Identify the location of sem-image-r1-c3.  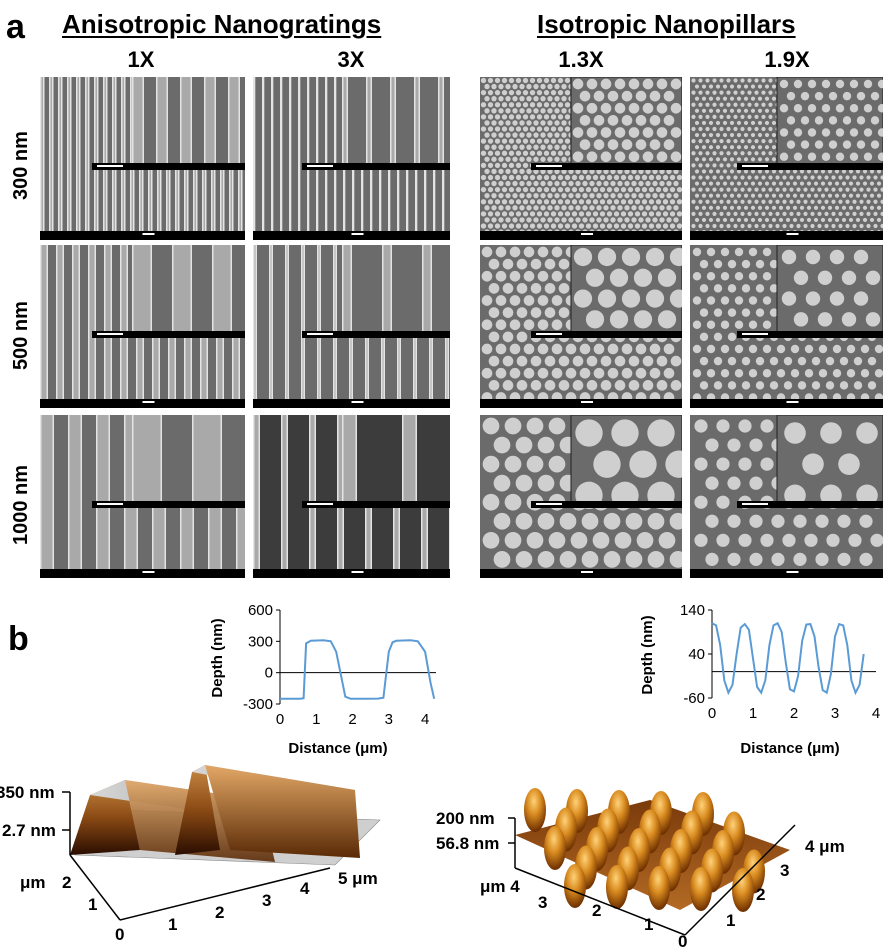
(581, 158).